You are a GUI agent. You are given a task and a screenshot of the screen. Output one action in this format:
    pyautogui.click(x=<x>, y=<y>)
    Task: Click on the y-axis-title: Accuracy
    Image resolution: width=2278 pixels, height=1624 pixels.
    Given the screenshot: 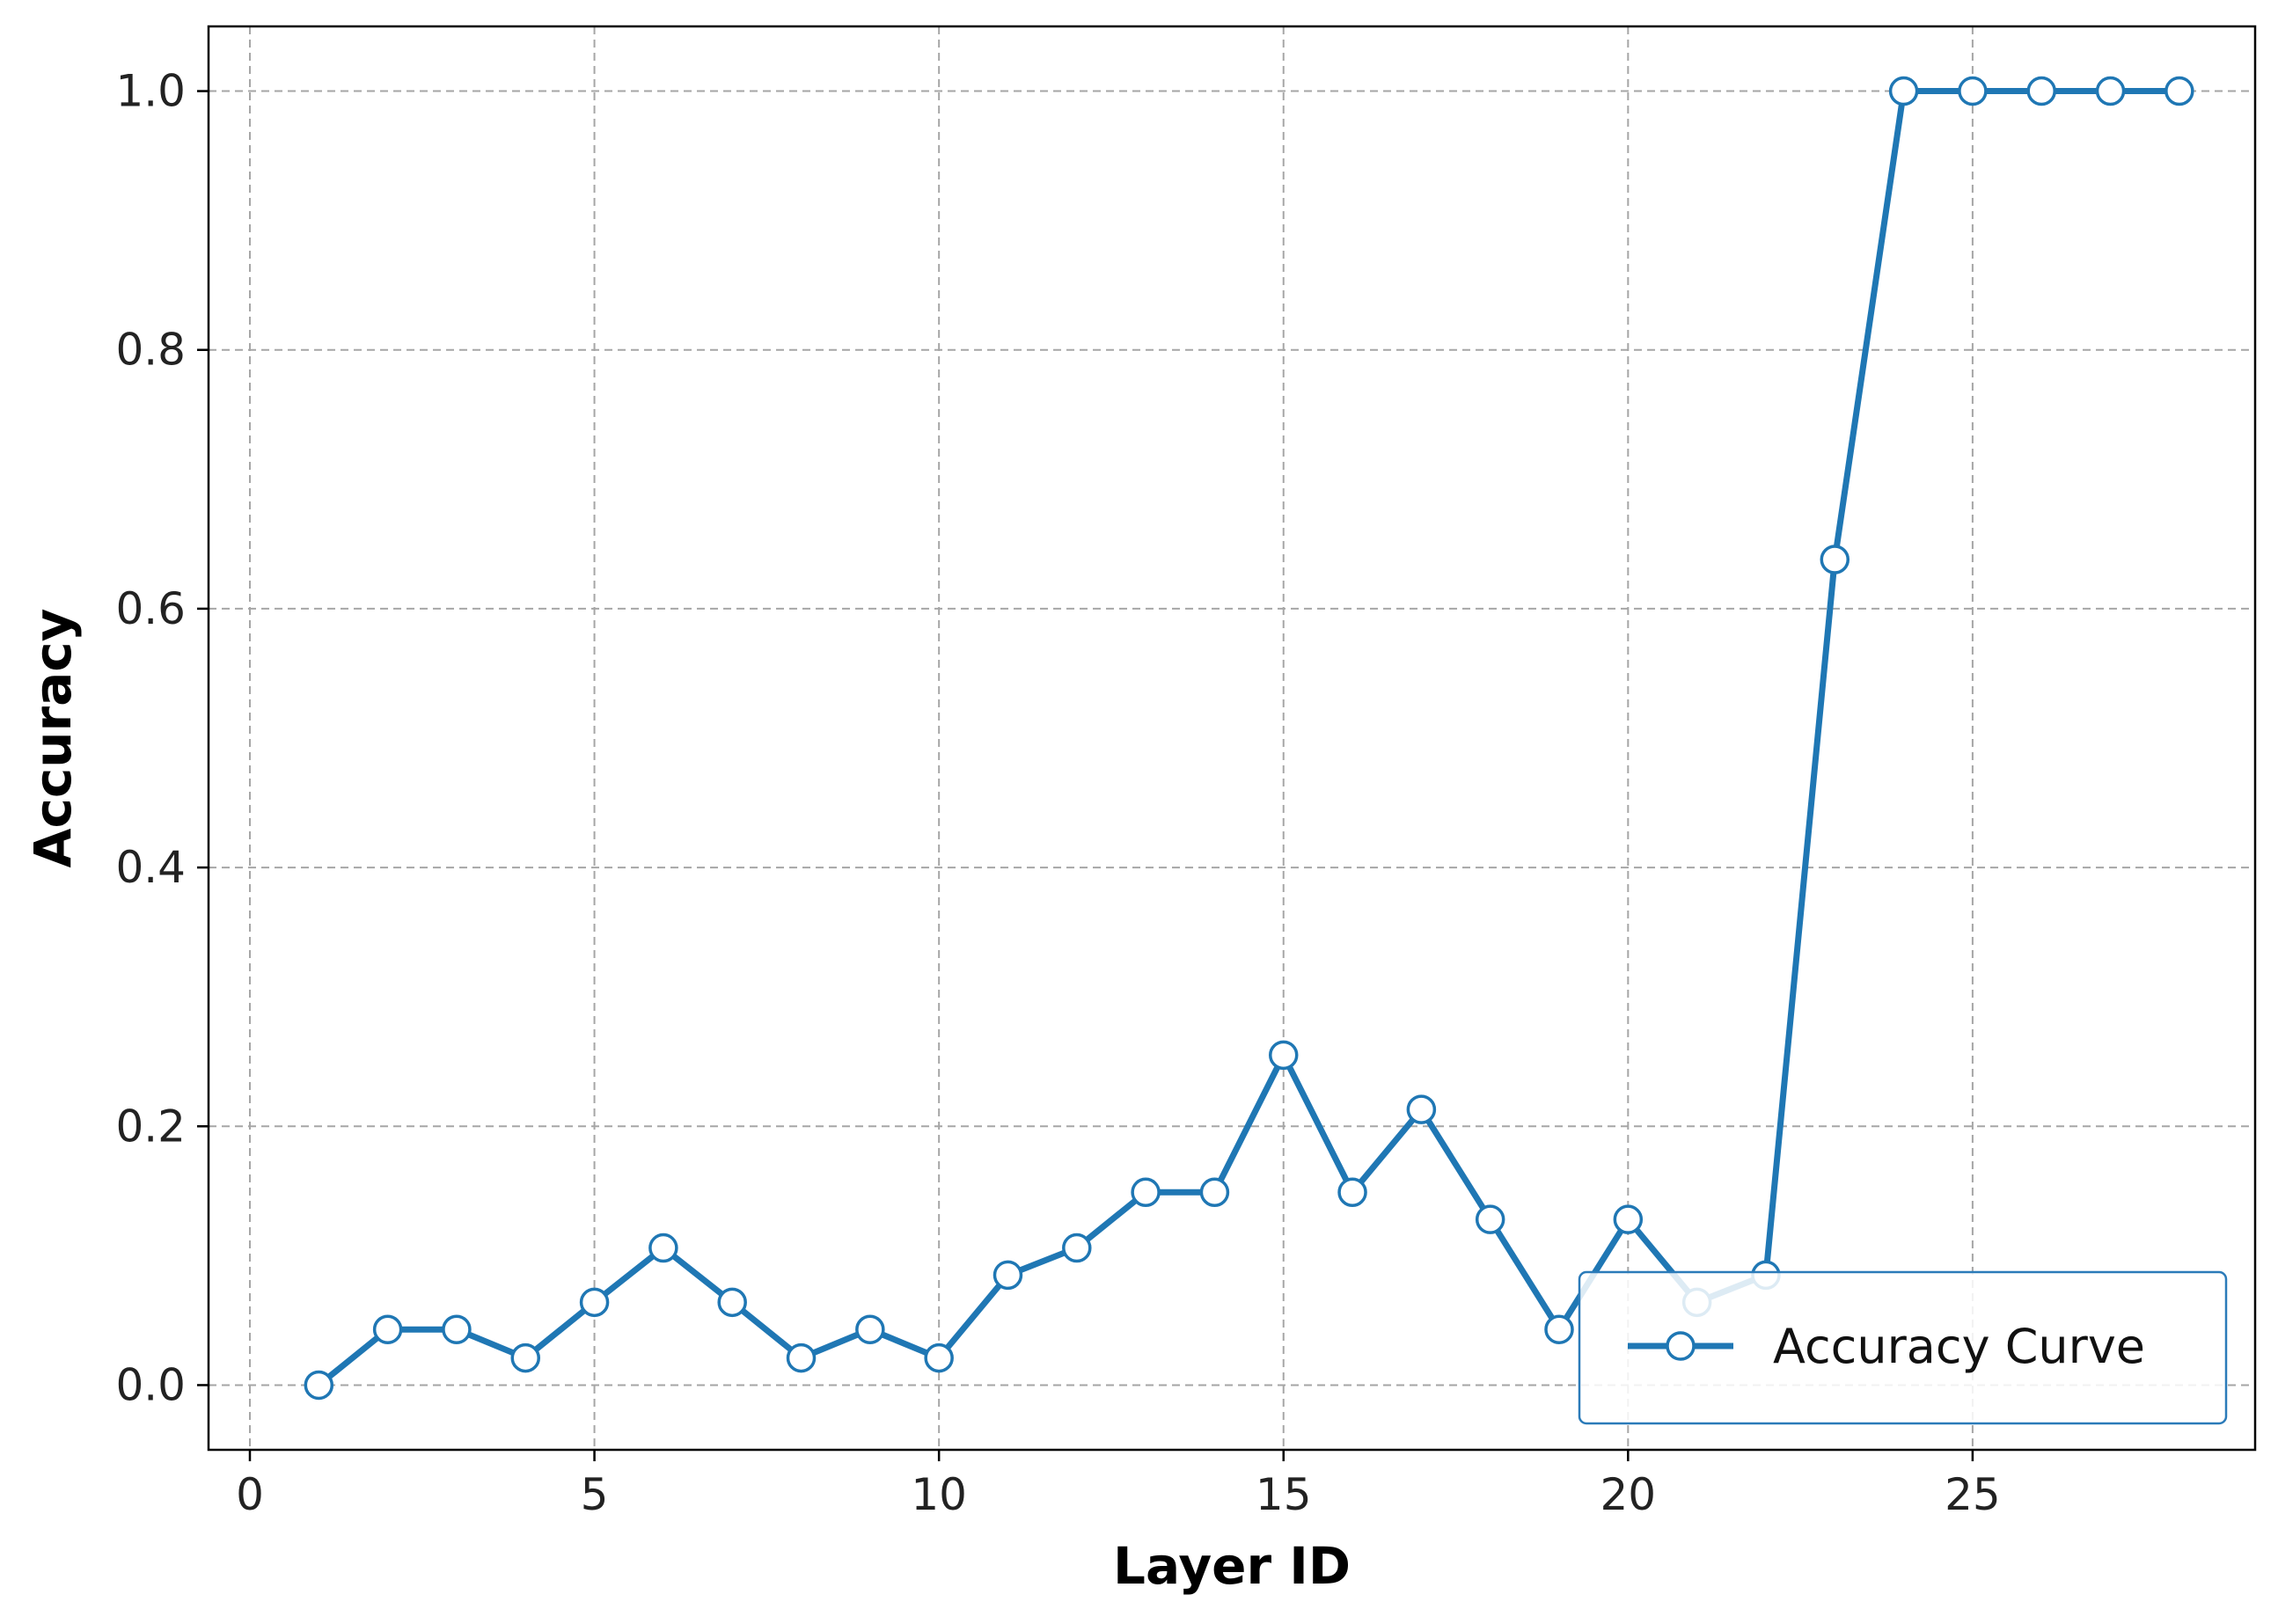 What is the action you would take?
    pyautogui.click(x=53, y=738)
    